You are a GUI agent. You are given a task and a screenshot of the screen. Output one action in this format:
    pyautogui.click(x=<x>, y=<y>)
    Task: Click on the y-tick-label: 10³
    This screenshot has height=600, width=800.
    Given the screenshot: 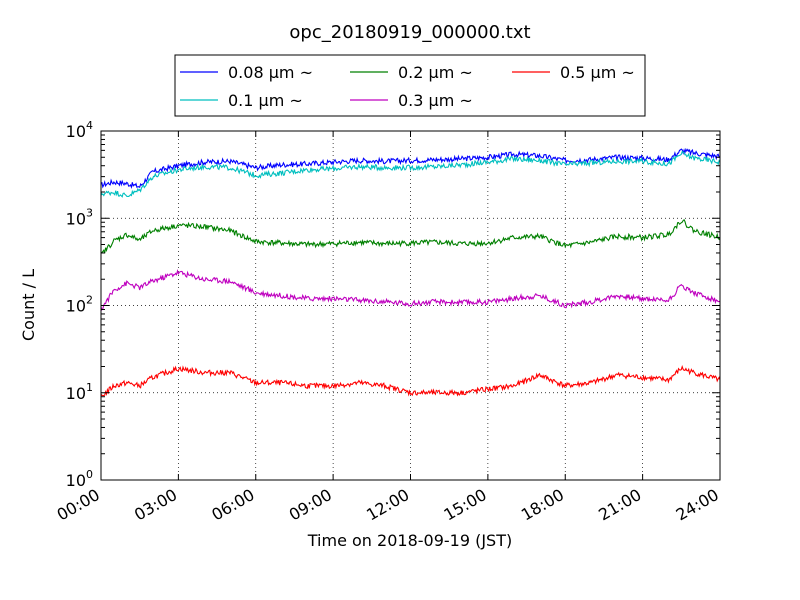 What is the action you would take?
    pyautogui.click(x=79, y=217)
    